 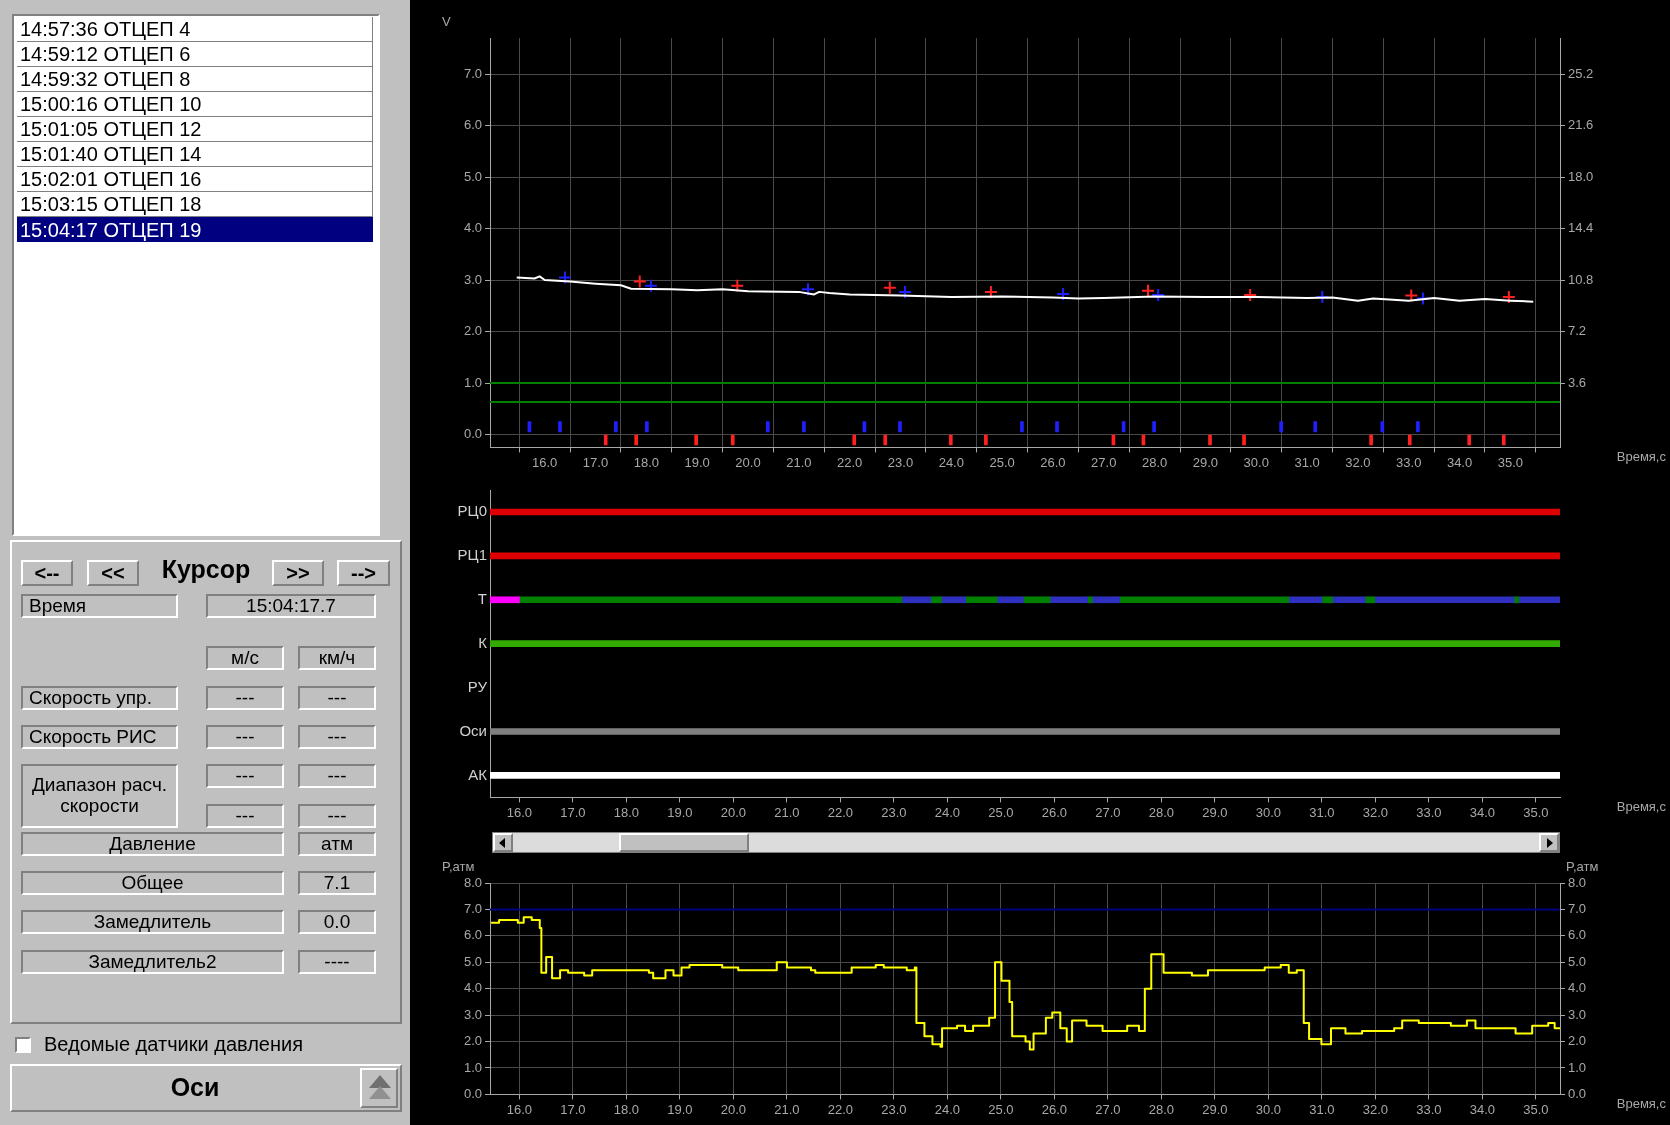 I want to click on text-field: Замедлитель, so click(x=152, y=922).